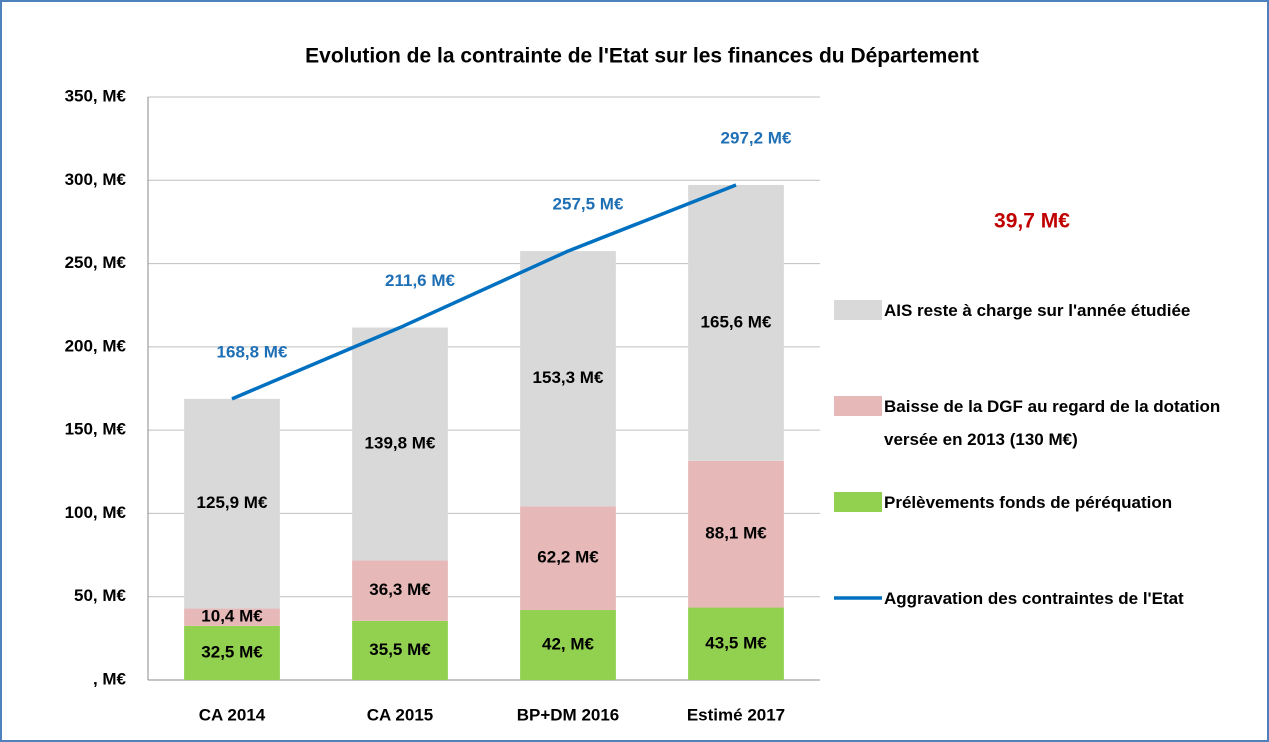 Image resolution: width=1269 pixels, height=742 pixels. What do you see at coordinates (1028, 502) in the screenshot?
I see `legend-label: Prélèvements fonds de péréquation` at bounding box center [1028, 502].